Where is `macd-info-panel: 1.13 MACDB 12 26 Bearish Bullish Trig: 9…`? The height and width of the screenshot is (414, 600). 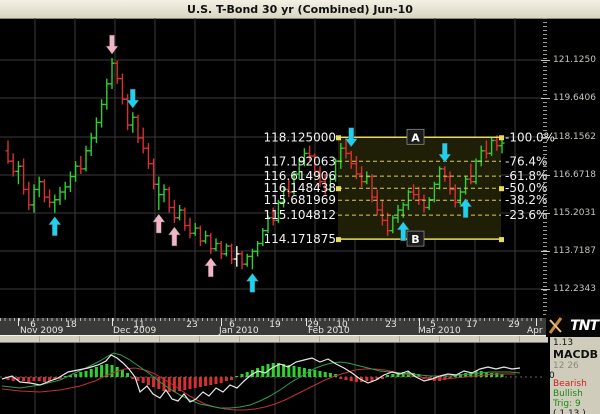 macd-info-panel: 1.13 MACDB 12 26 Bearish Bullish Trig: 9… is located at coordinates (574, 374).